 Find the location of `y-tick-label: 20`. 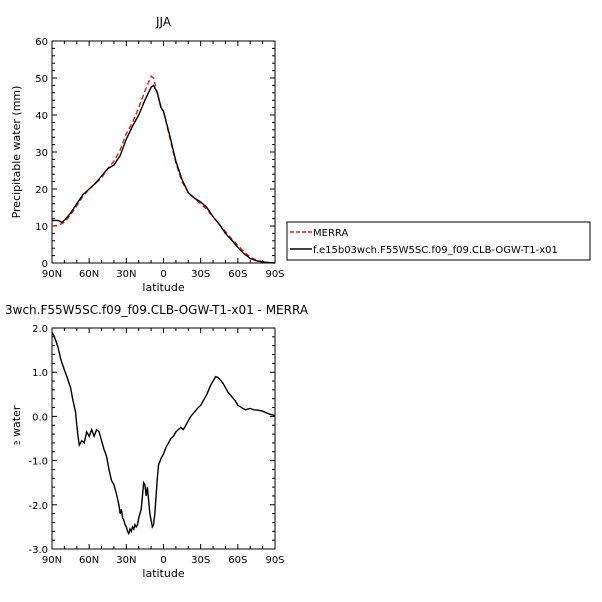

y-tick-label: 20 is located at coordinates (41, 190).